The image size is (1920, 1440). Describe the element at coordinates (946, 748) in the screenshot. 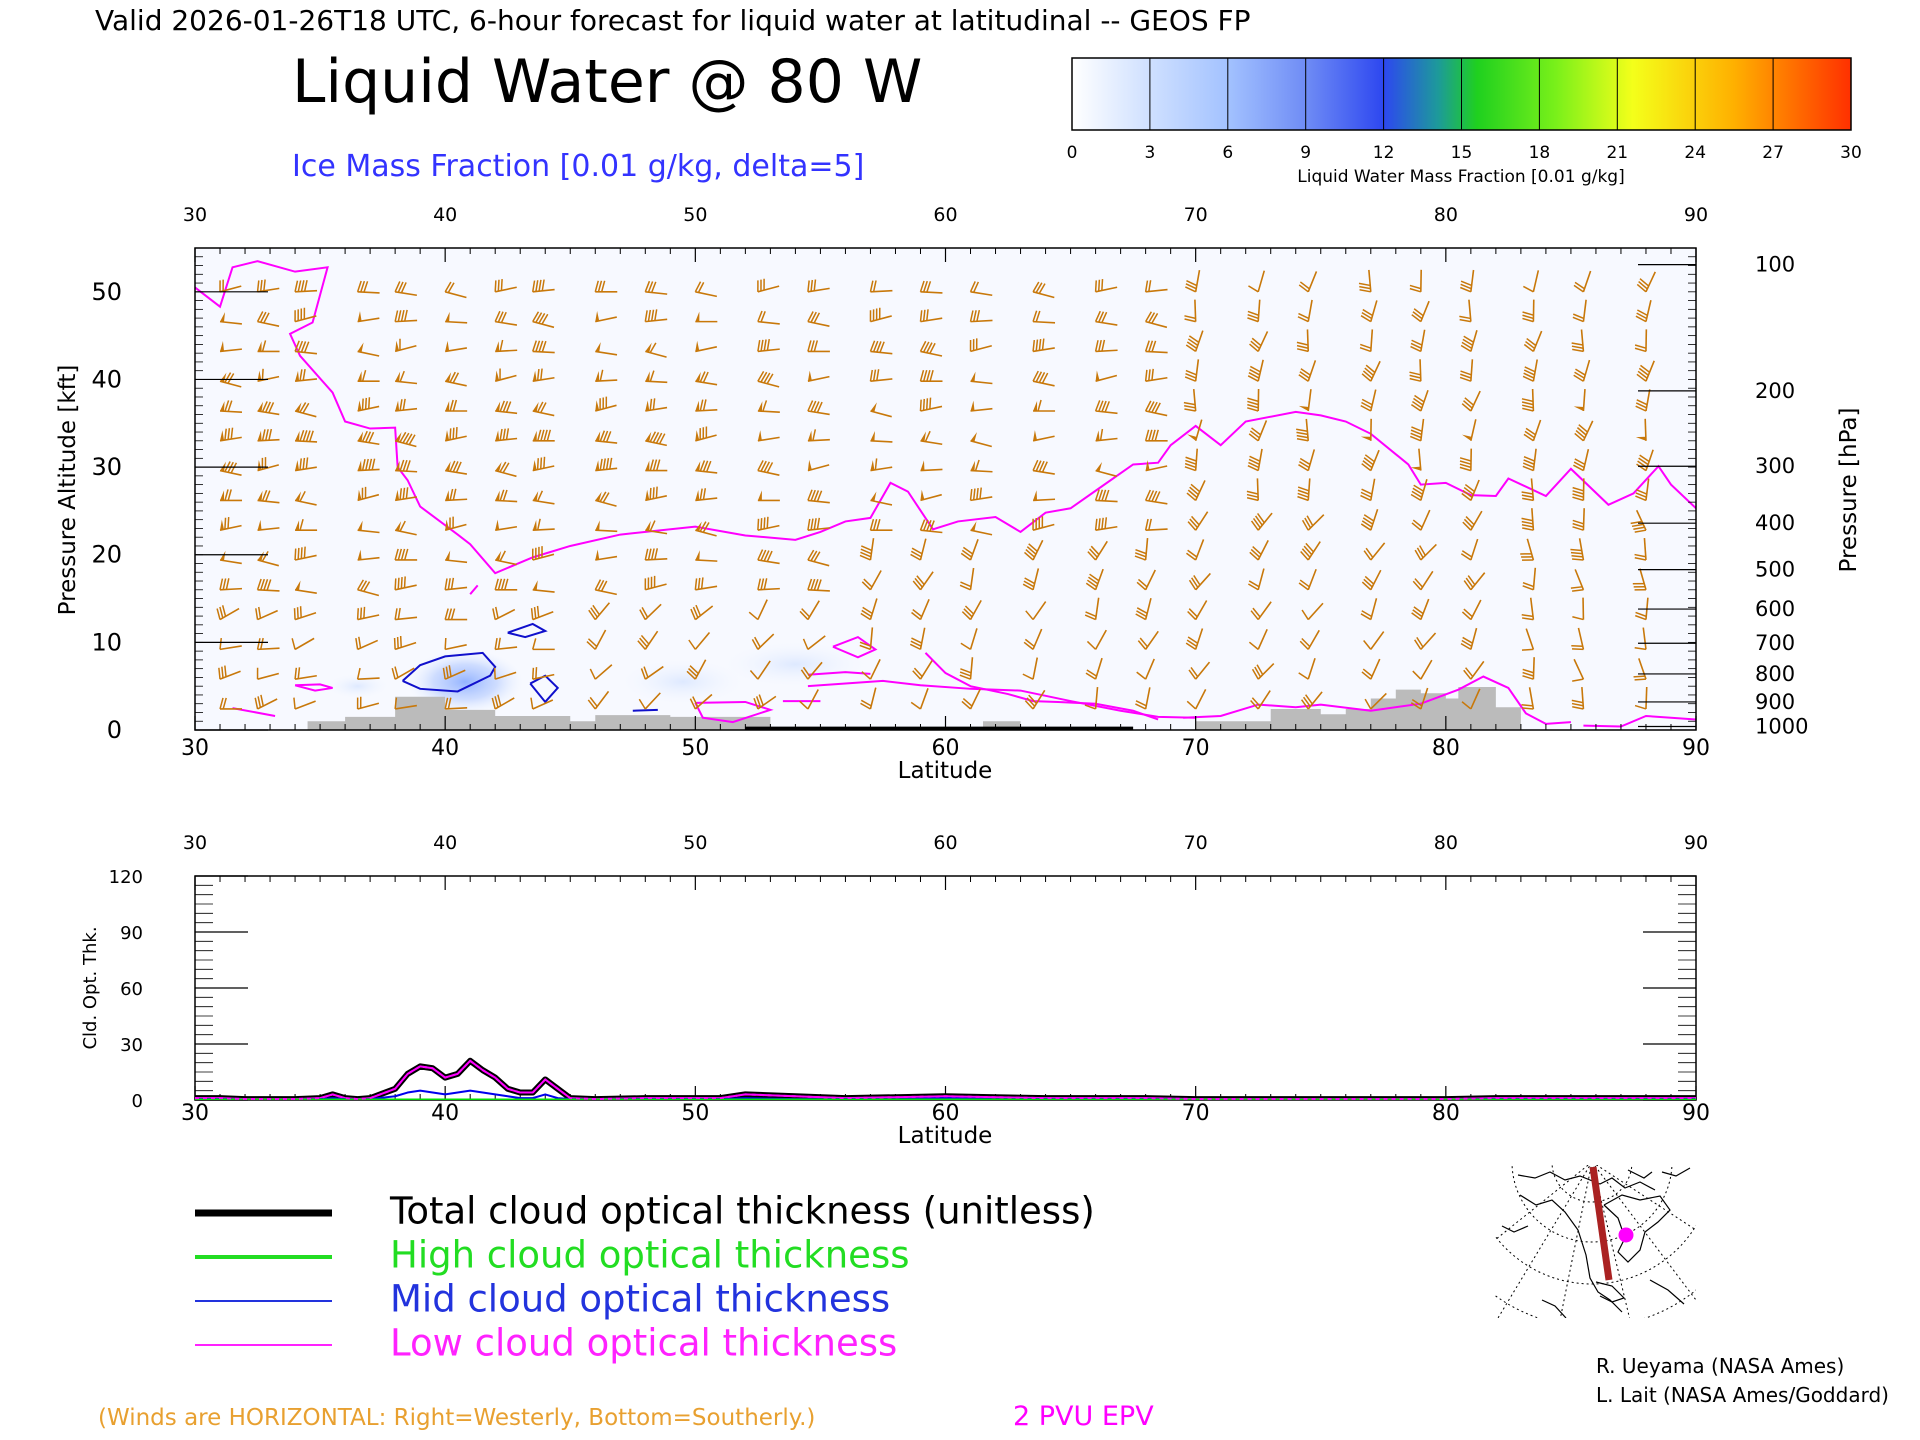

I see `main-x-tick-label: 60` at that location.